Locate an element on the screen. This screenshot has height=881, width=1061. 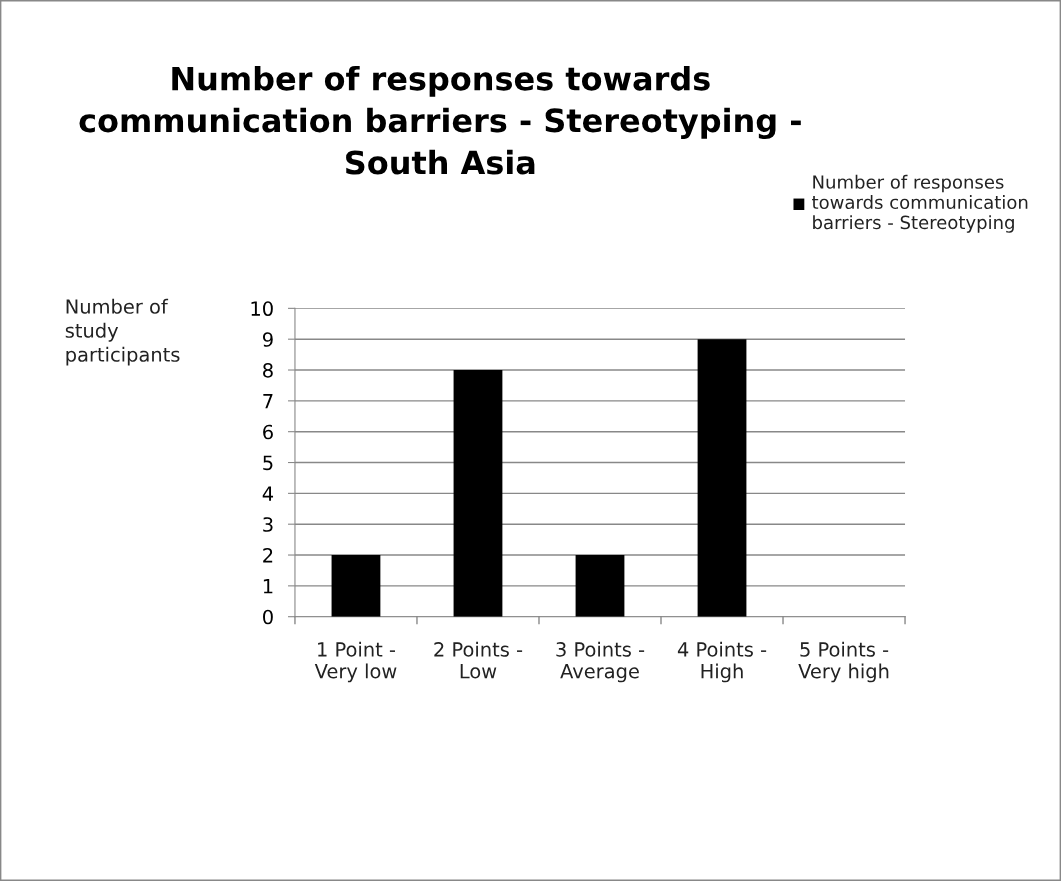
y-tick-label: 5 is located at coordinates (268, 463).